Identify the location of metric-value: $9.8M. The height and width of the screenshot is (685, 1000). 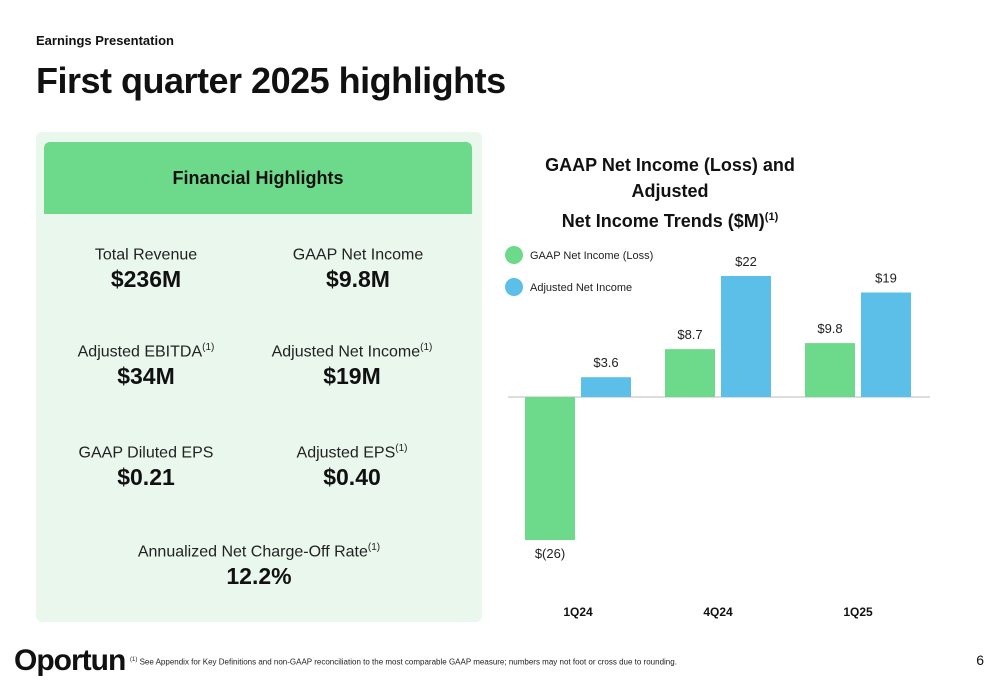
(358, 279).